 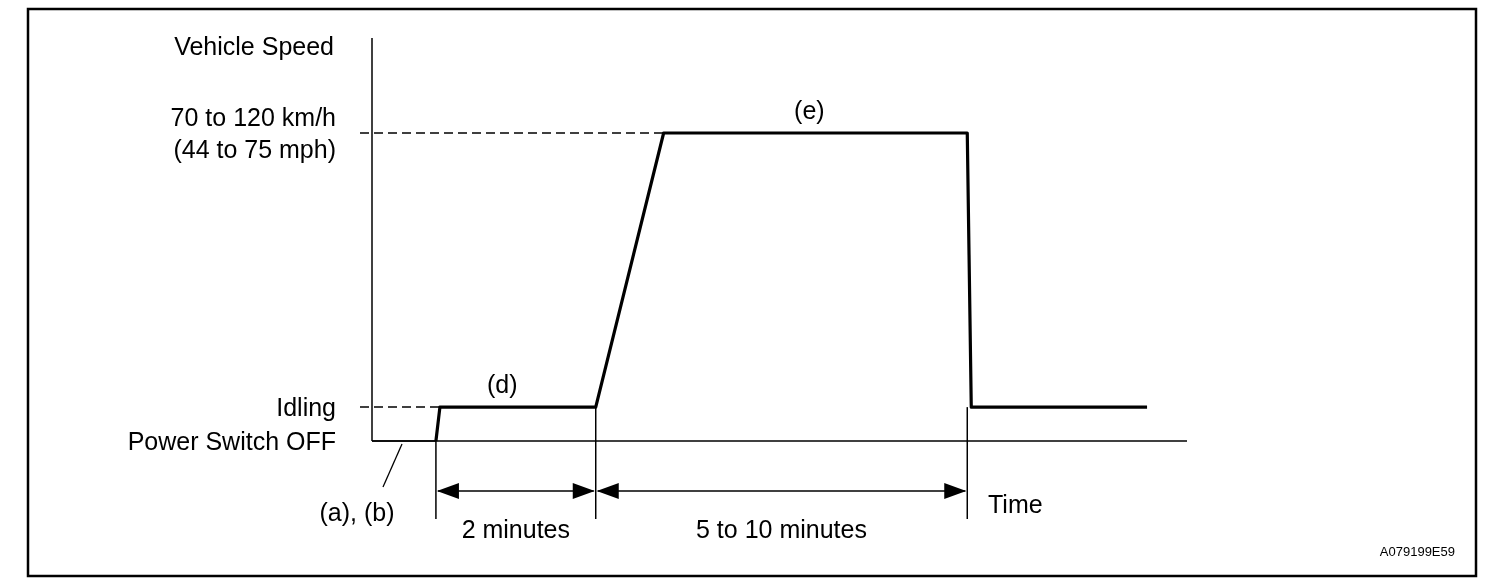 I want to click on ref-line-label: Power Switch OFF, so click(x=231, y=441).